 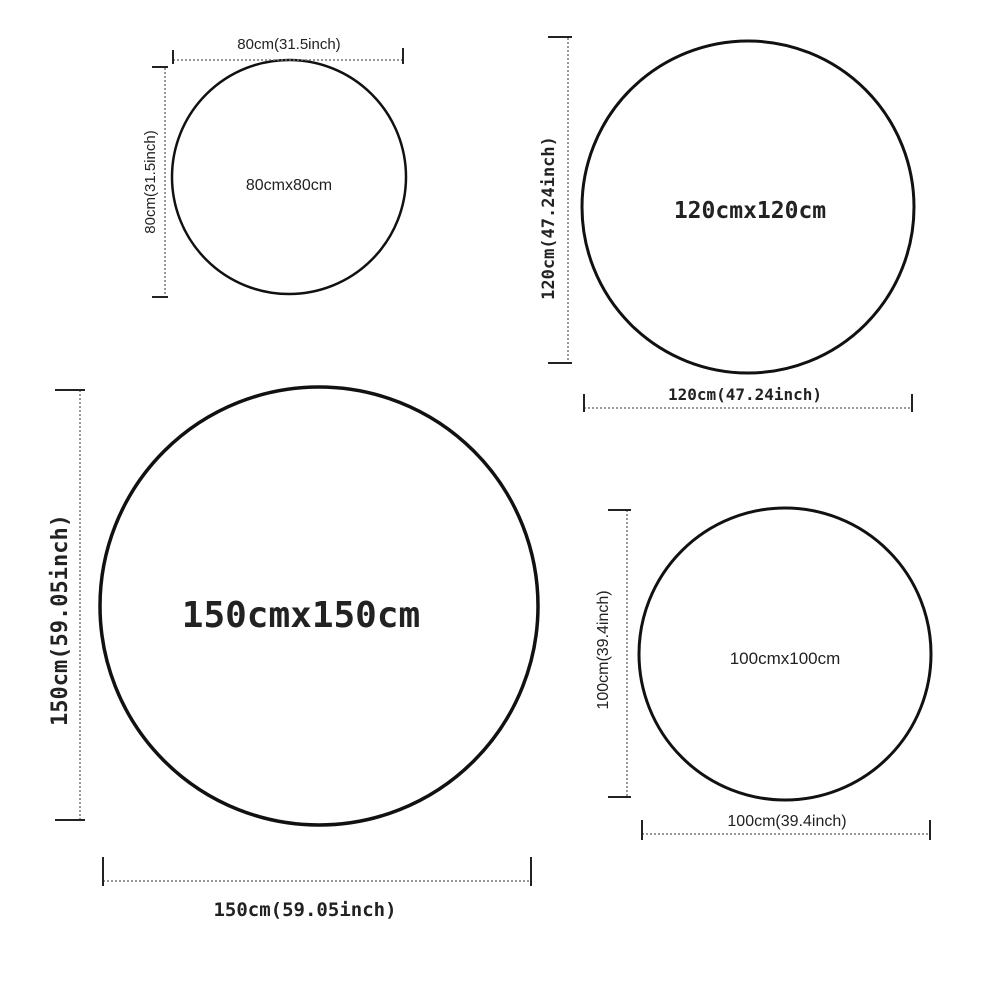 I want to click on height-label: 120cm(47.24inch), so click(x=549, y=218).